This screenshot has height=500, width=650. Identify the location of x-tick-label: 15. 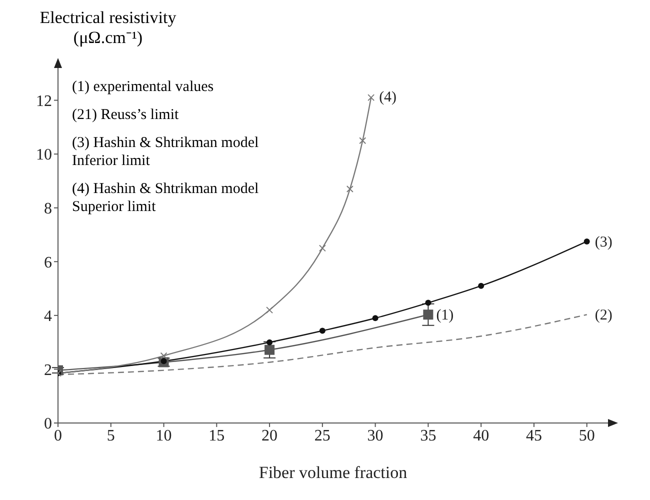
(216, 435).